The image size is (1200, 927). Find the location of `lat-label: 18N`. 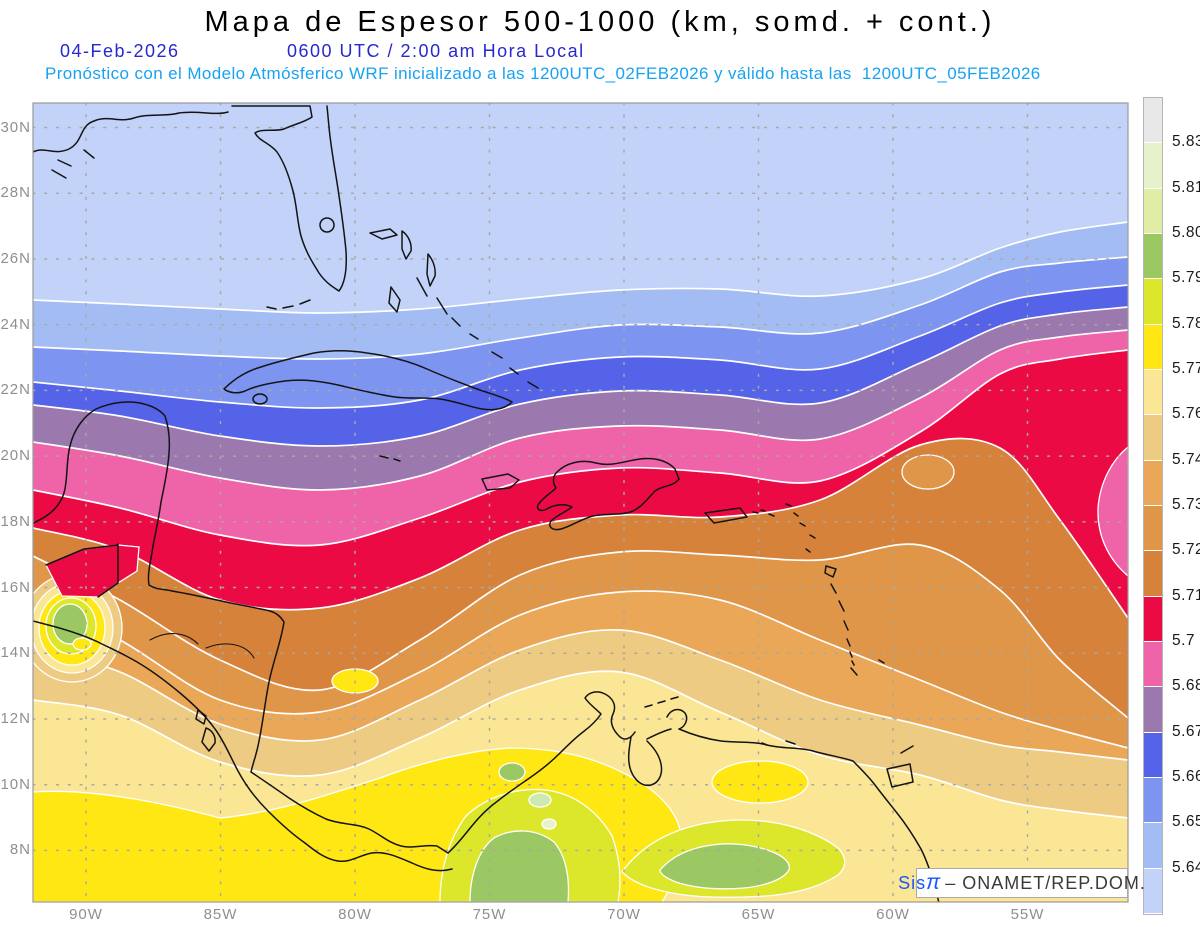

lat-label: 18N is located at coordinates (15, 521).